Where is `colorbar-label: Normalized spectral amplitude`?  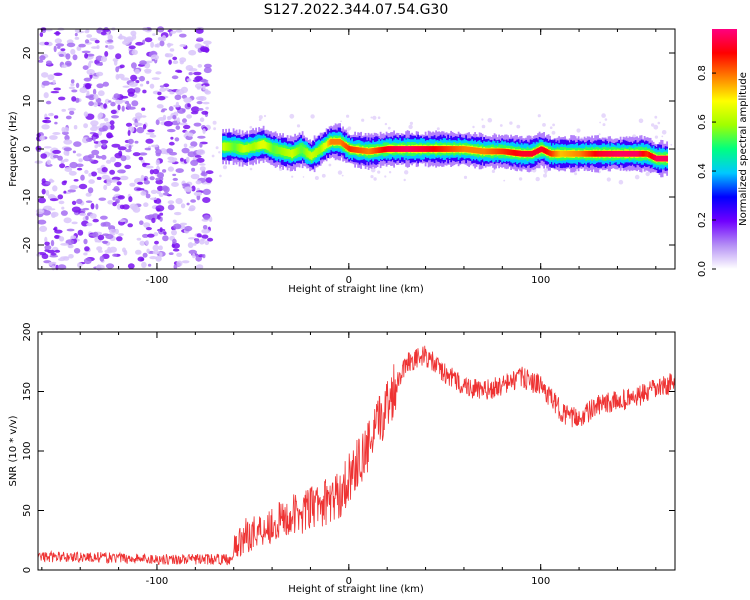 colorbar-label: Normalized spectral amplitude is located at coordinates (743, 149).